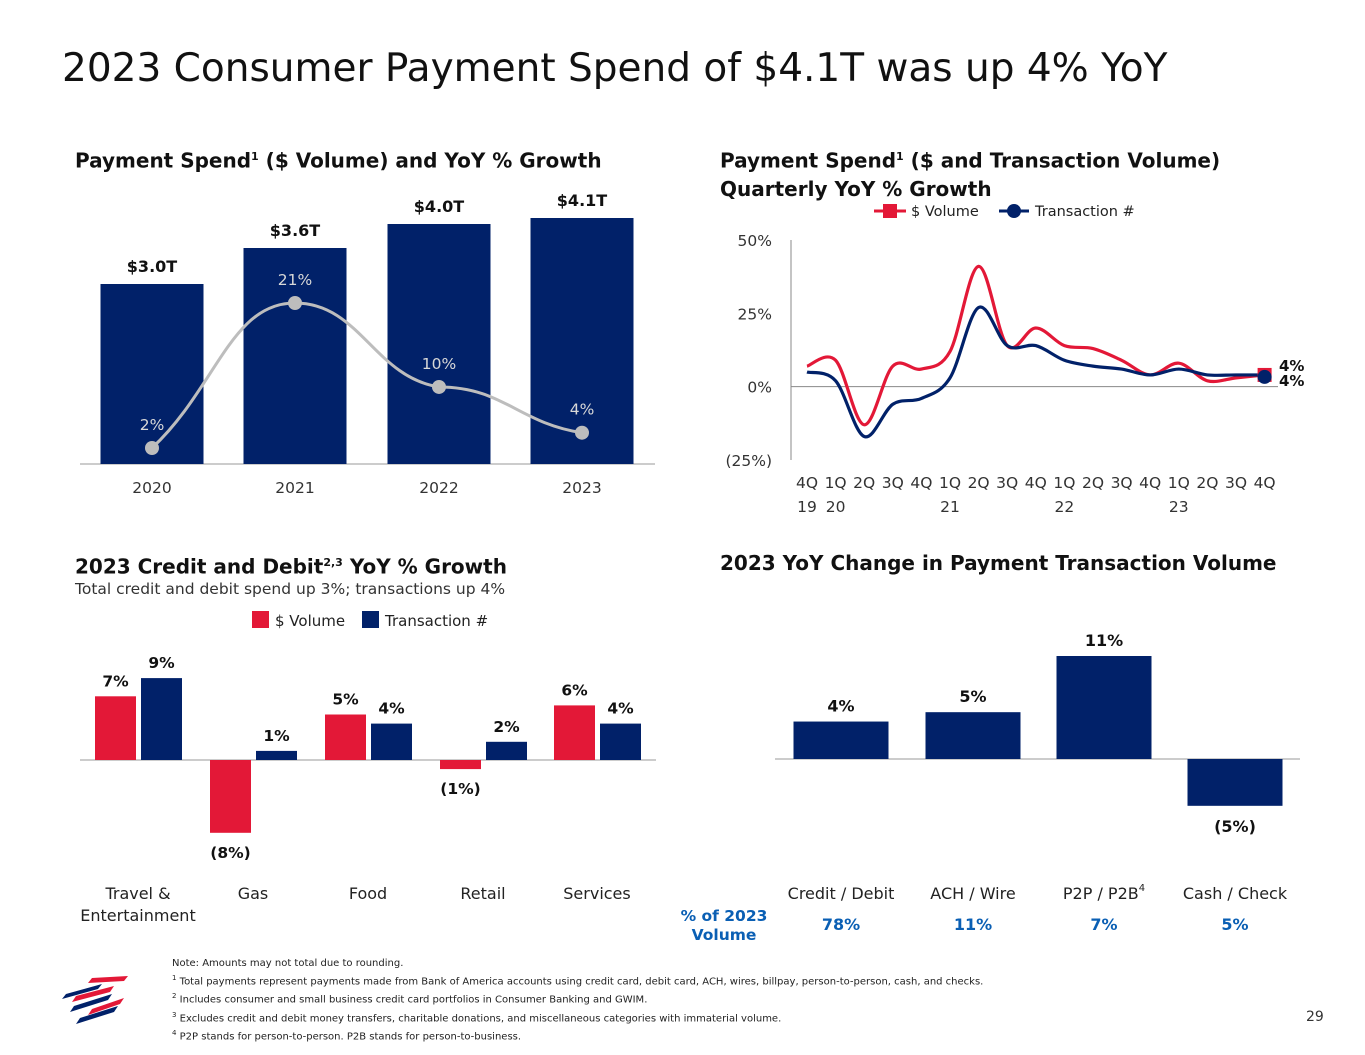 The image size is (1365, 1055). Describe the element at coordinates (1142, 888) in the screenshot. I see `chart4-category-sup: 4` at that location.